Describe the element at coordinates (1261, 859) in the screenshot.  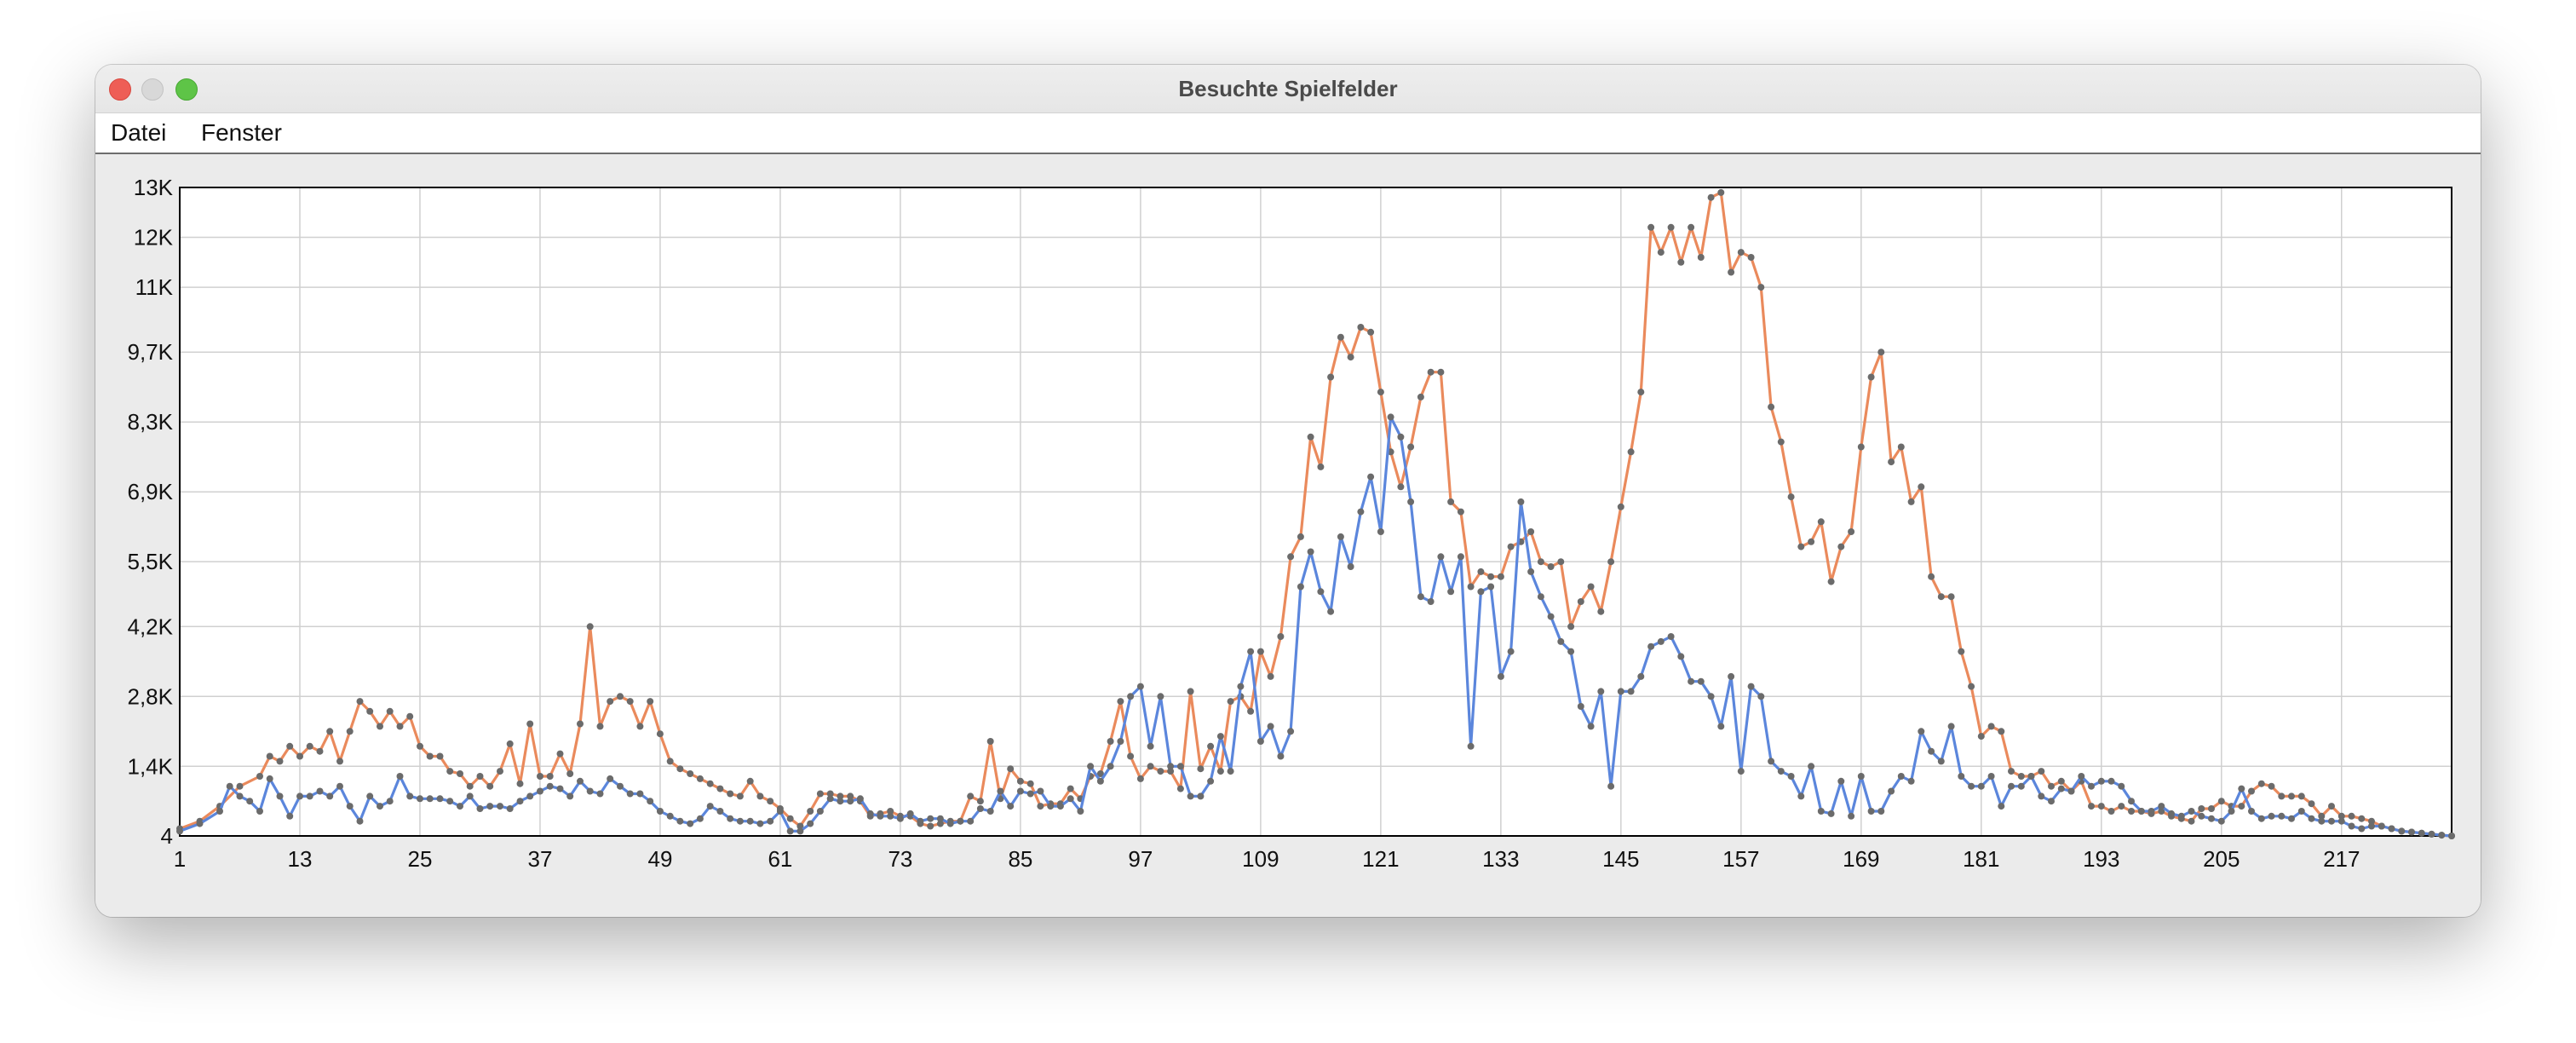
I see `x-tick-label: 109` at that location.